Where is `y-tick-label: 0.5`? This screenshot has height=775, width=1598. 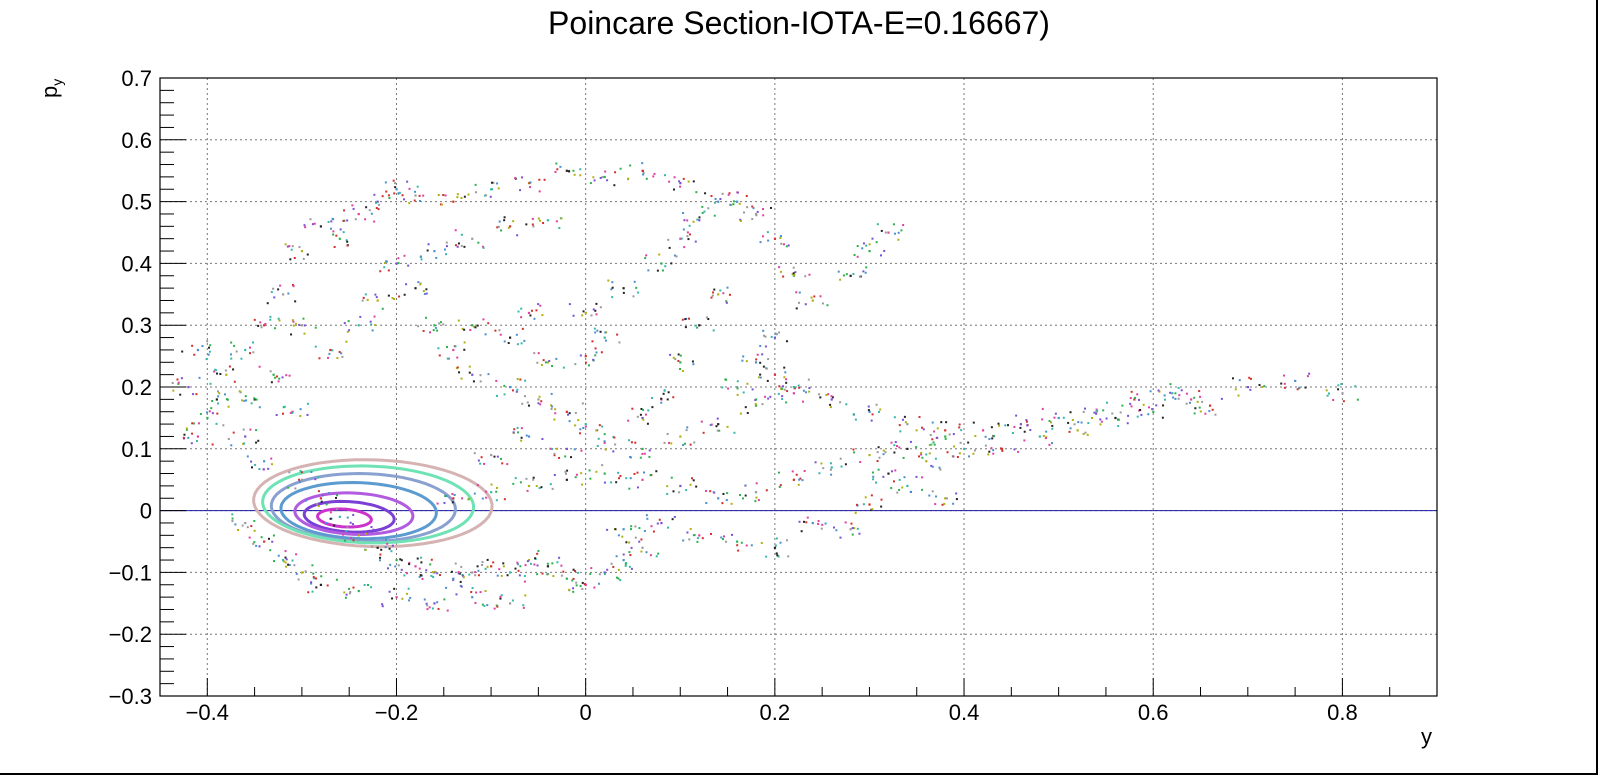
y-tick-label: 0.5 is located at coordinates (136, 202).